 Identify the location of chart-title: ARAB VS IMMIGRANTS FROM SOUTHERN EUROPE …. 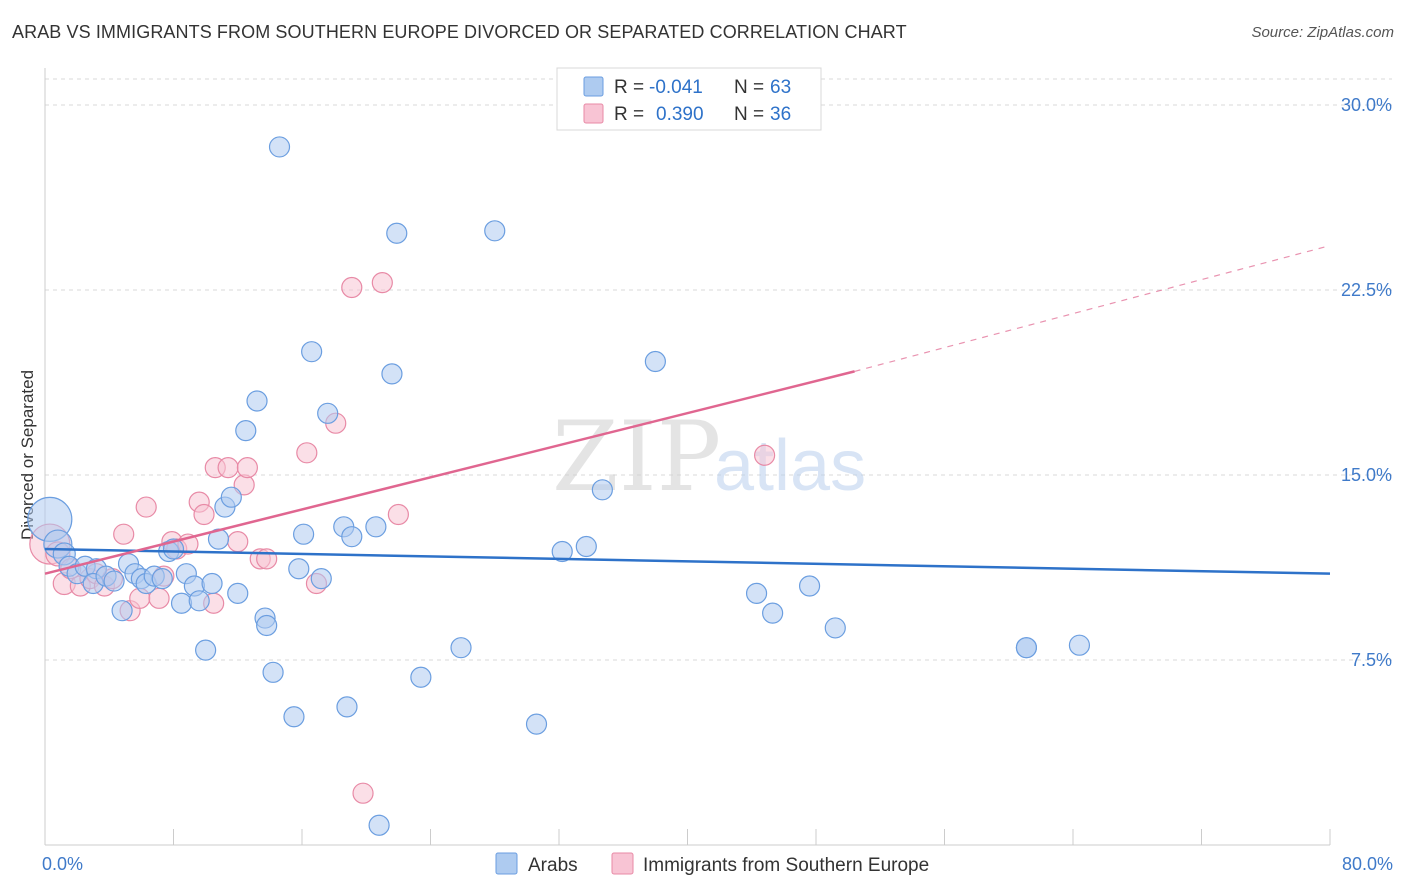
(459, 32).